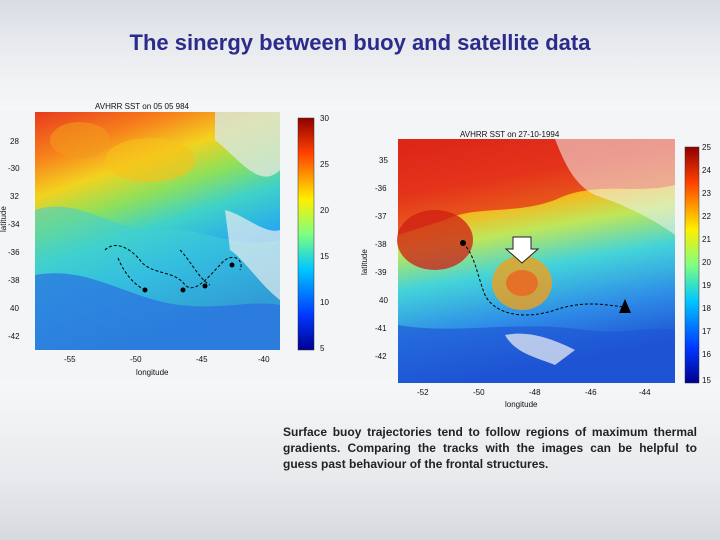 The image size is (720, 540). I want to click on left-colorbar-tick-label: 15, so click(324, 256).